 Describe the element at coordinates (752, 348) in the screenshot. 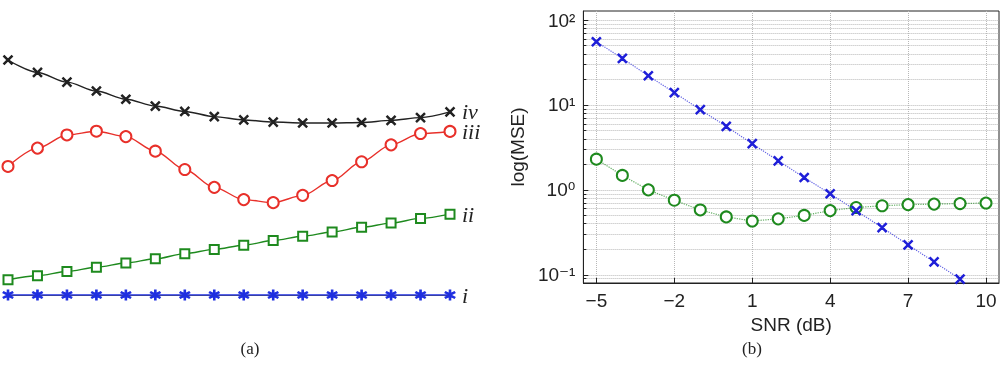

I see `text: (b)` at that location.